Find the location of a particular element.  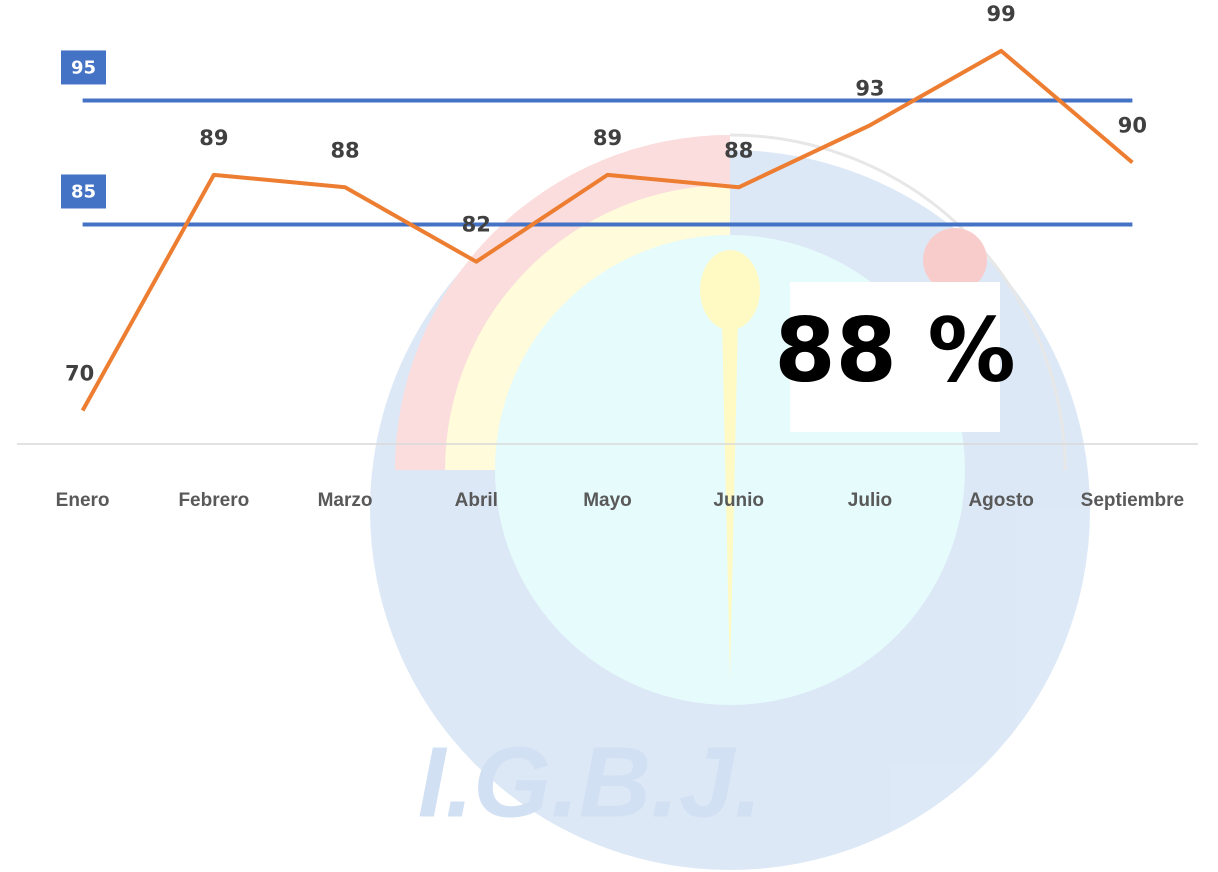

x-tick-label: Abril is located at coordinates (476, 500).